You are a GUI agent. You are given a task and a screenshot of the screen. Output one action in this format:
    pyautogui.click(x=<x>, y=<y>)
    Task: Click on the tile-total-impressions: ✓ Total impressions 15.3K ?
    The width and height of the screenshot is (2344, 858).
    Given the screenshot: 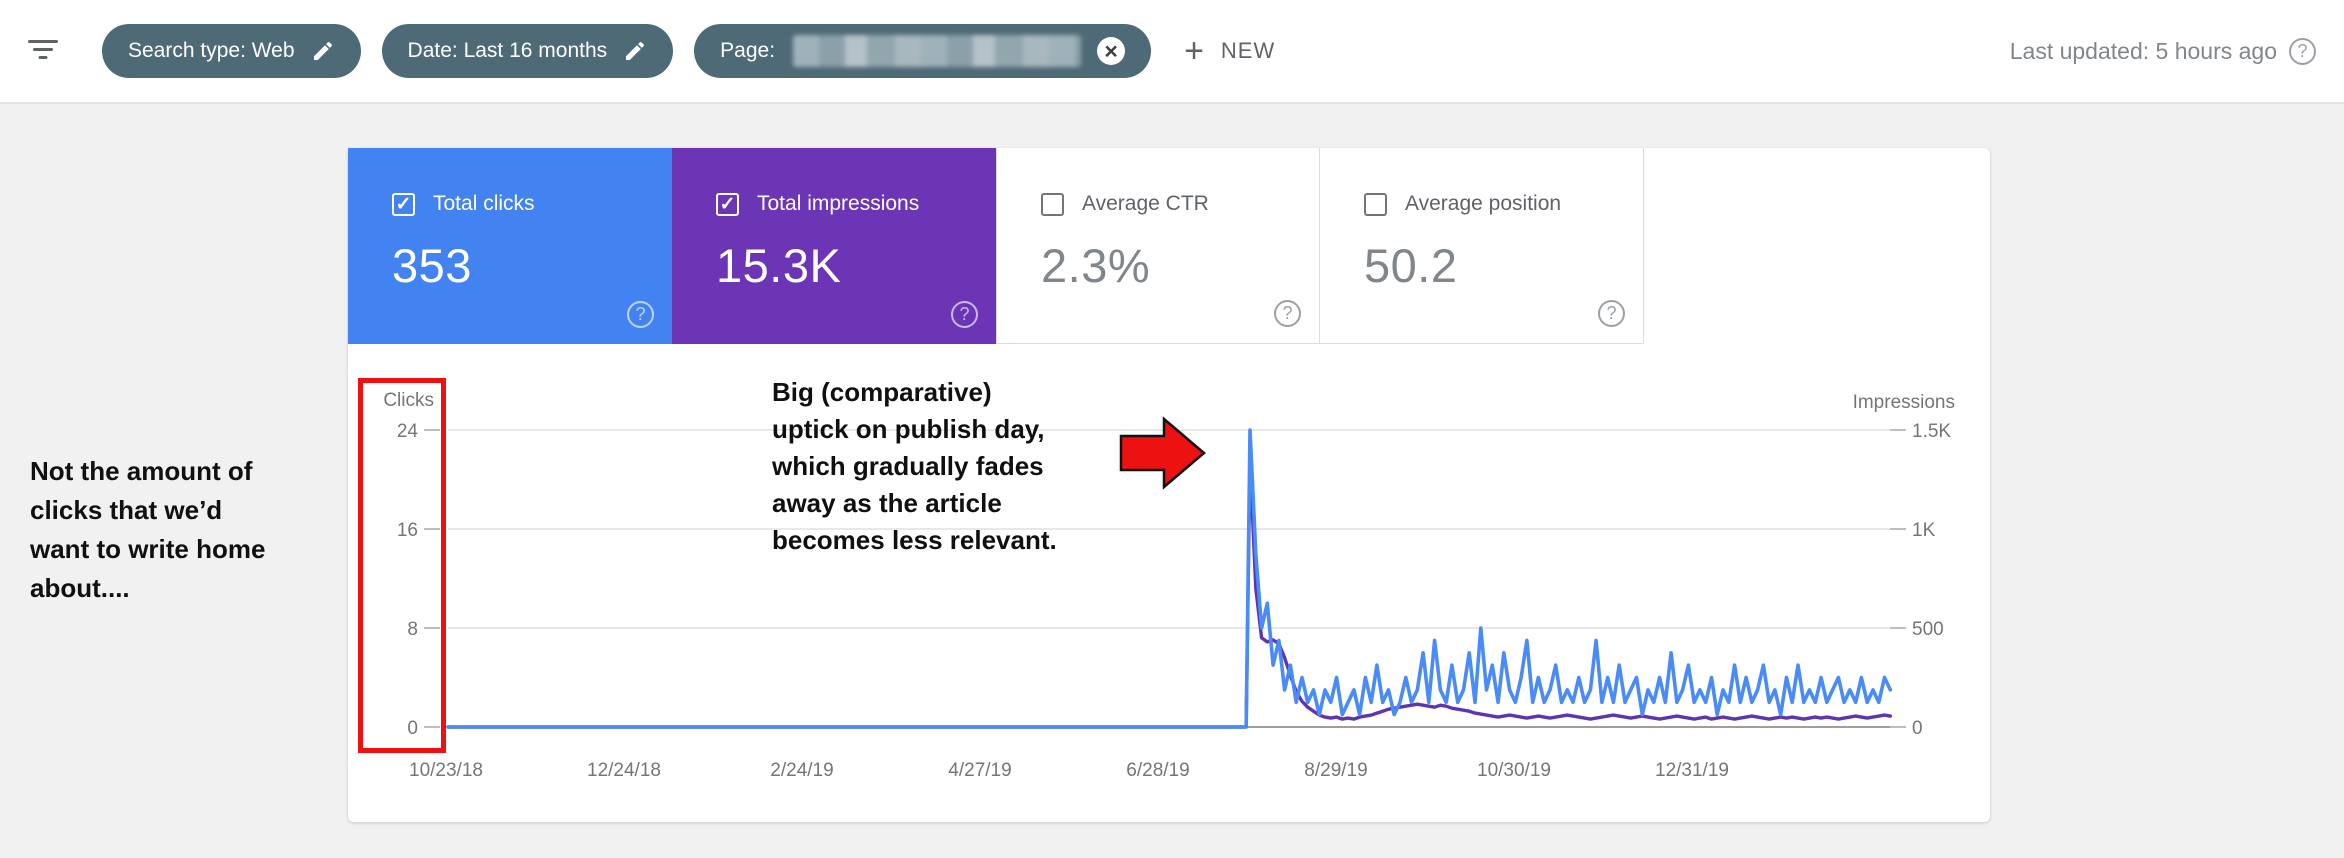 What is the action you would take?
    pyautogui.click(x=834, y=246)
    